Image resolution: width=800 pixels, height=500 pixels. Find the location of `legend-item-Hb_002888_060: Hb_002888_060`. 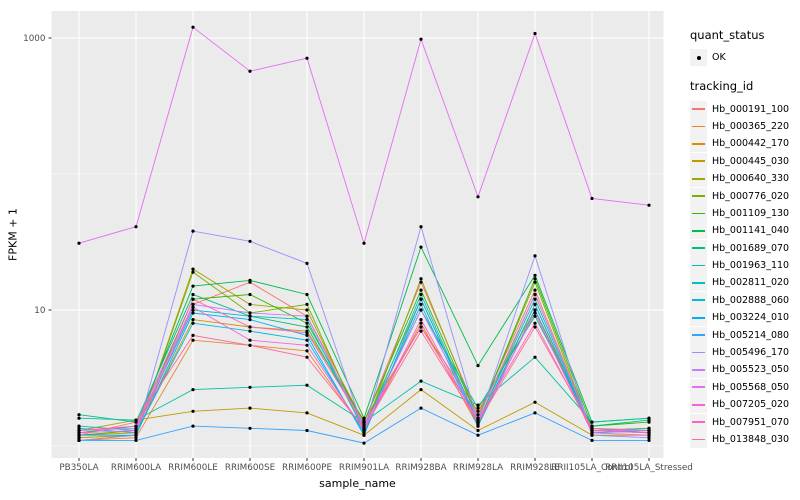

legend-item-Hb_002888_060: Hb_002888_060 is located at coordinates (744, 300).